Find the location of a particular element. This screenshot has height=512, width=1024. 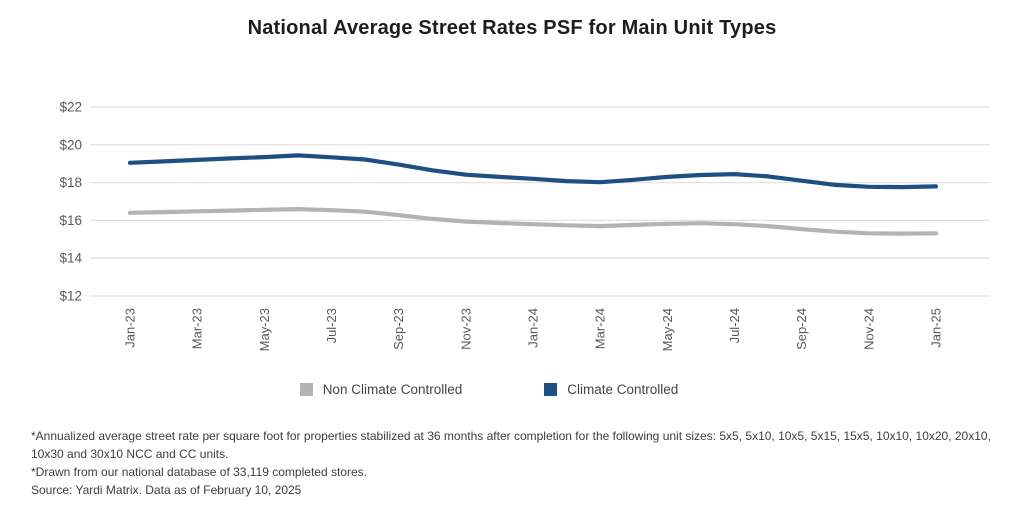

x-tick-label: Nov-24 is located at coordinates (868, 329).